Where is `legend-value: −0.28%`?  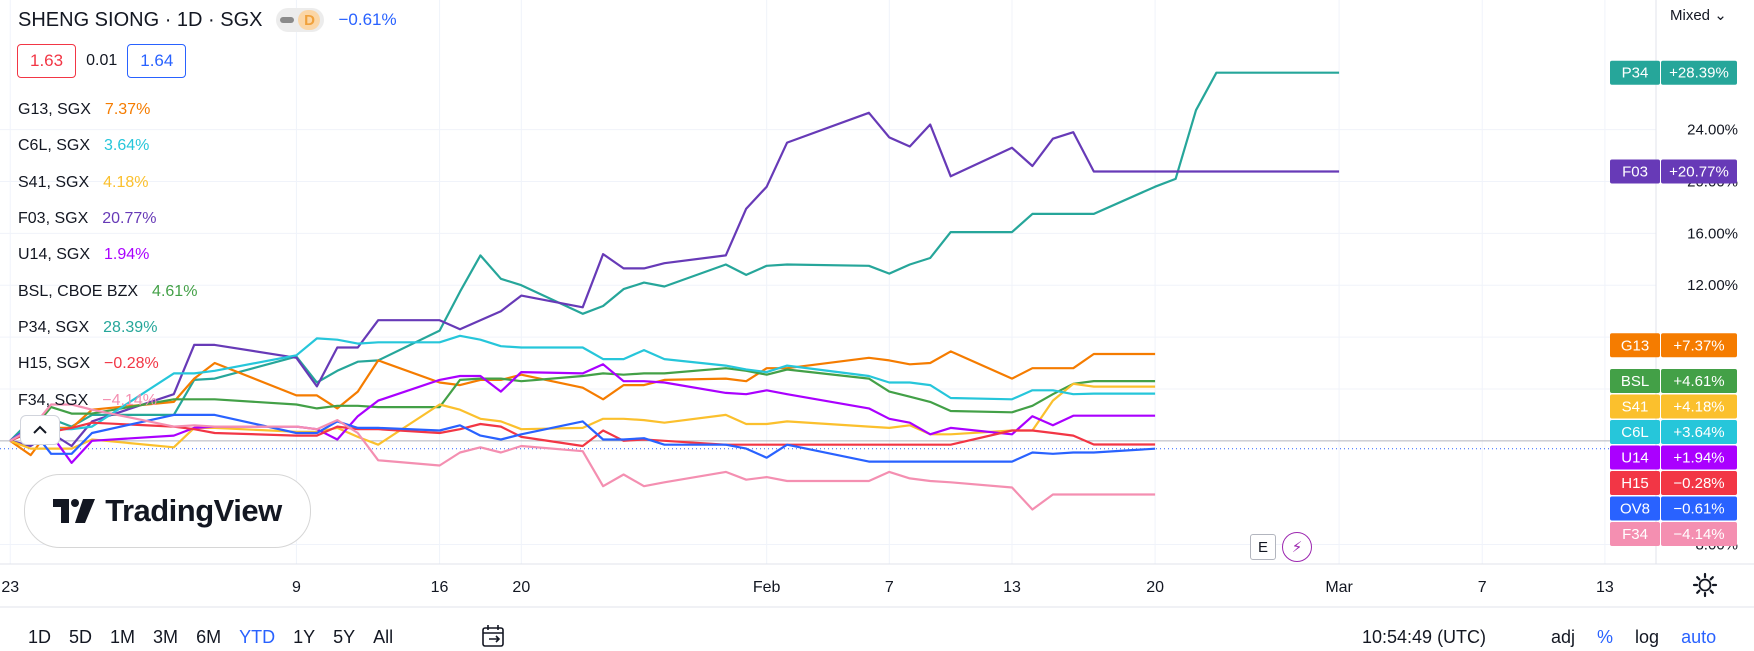
legend-value: −0.28% is located at coordinates (131, 364).